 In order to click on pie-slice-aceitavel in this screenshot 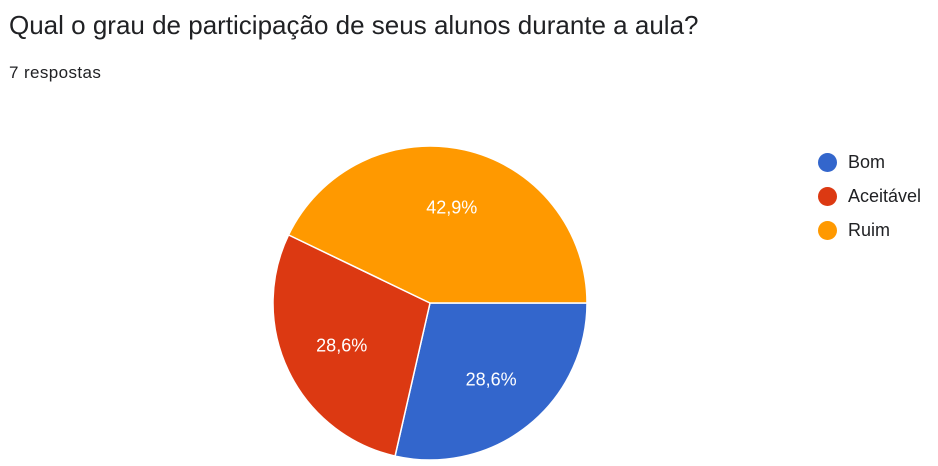, I will do `click(351, 345)`.